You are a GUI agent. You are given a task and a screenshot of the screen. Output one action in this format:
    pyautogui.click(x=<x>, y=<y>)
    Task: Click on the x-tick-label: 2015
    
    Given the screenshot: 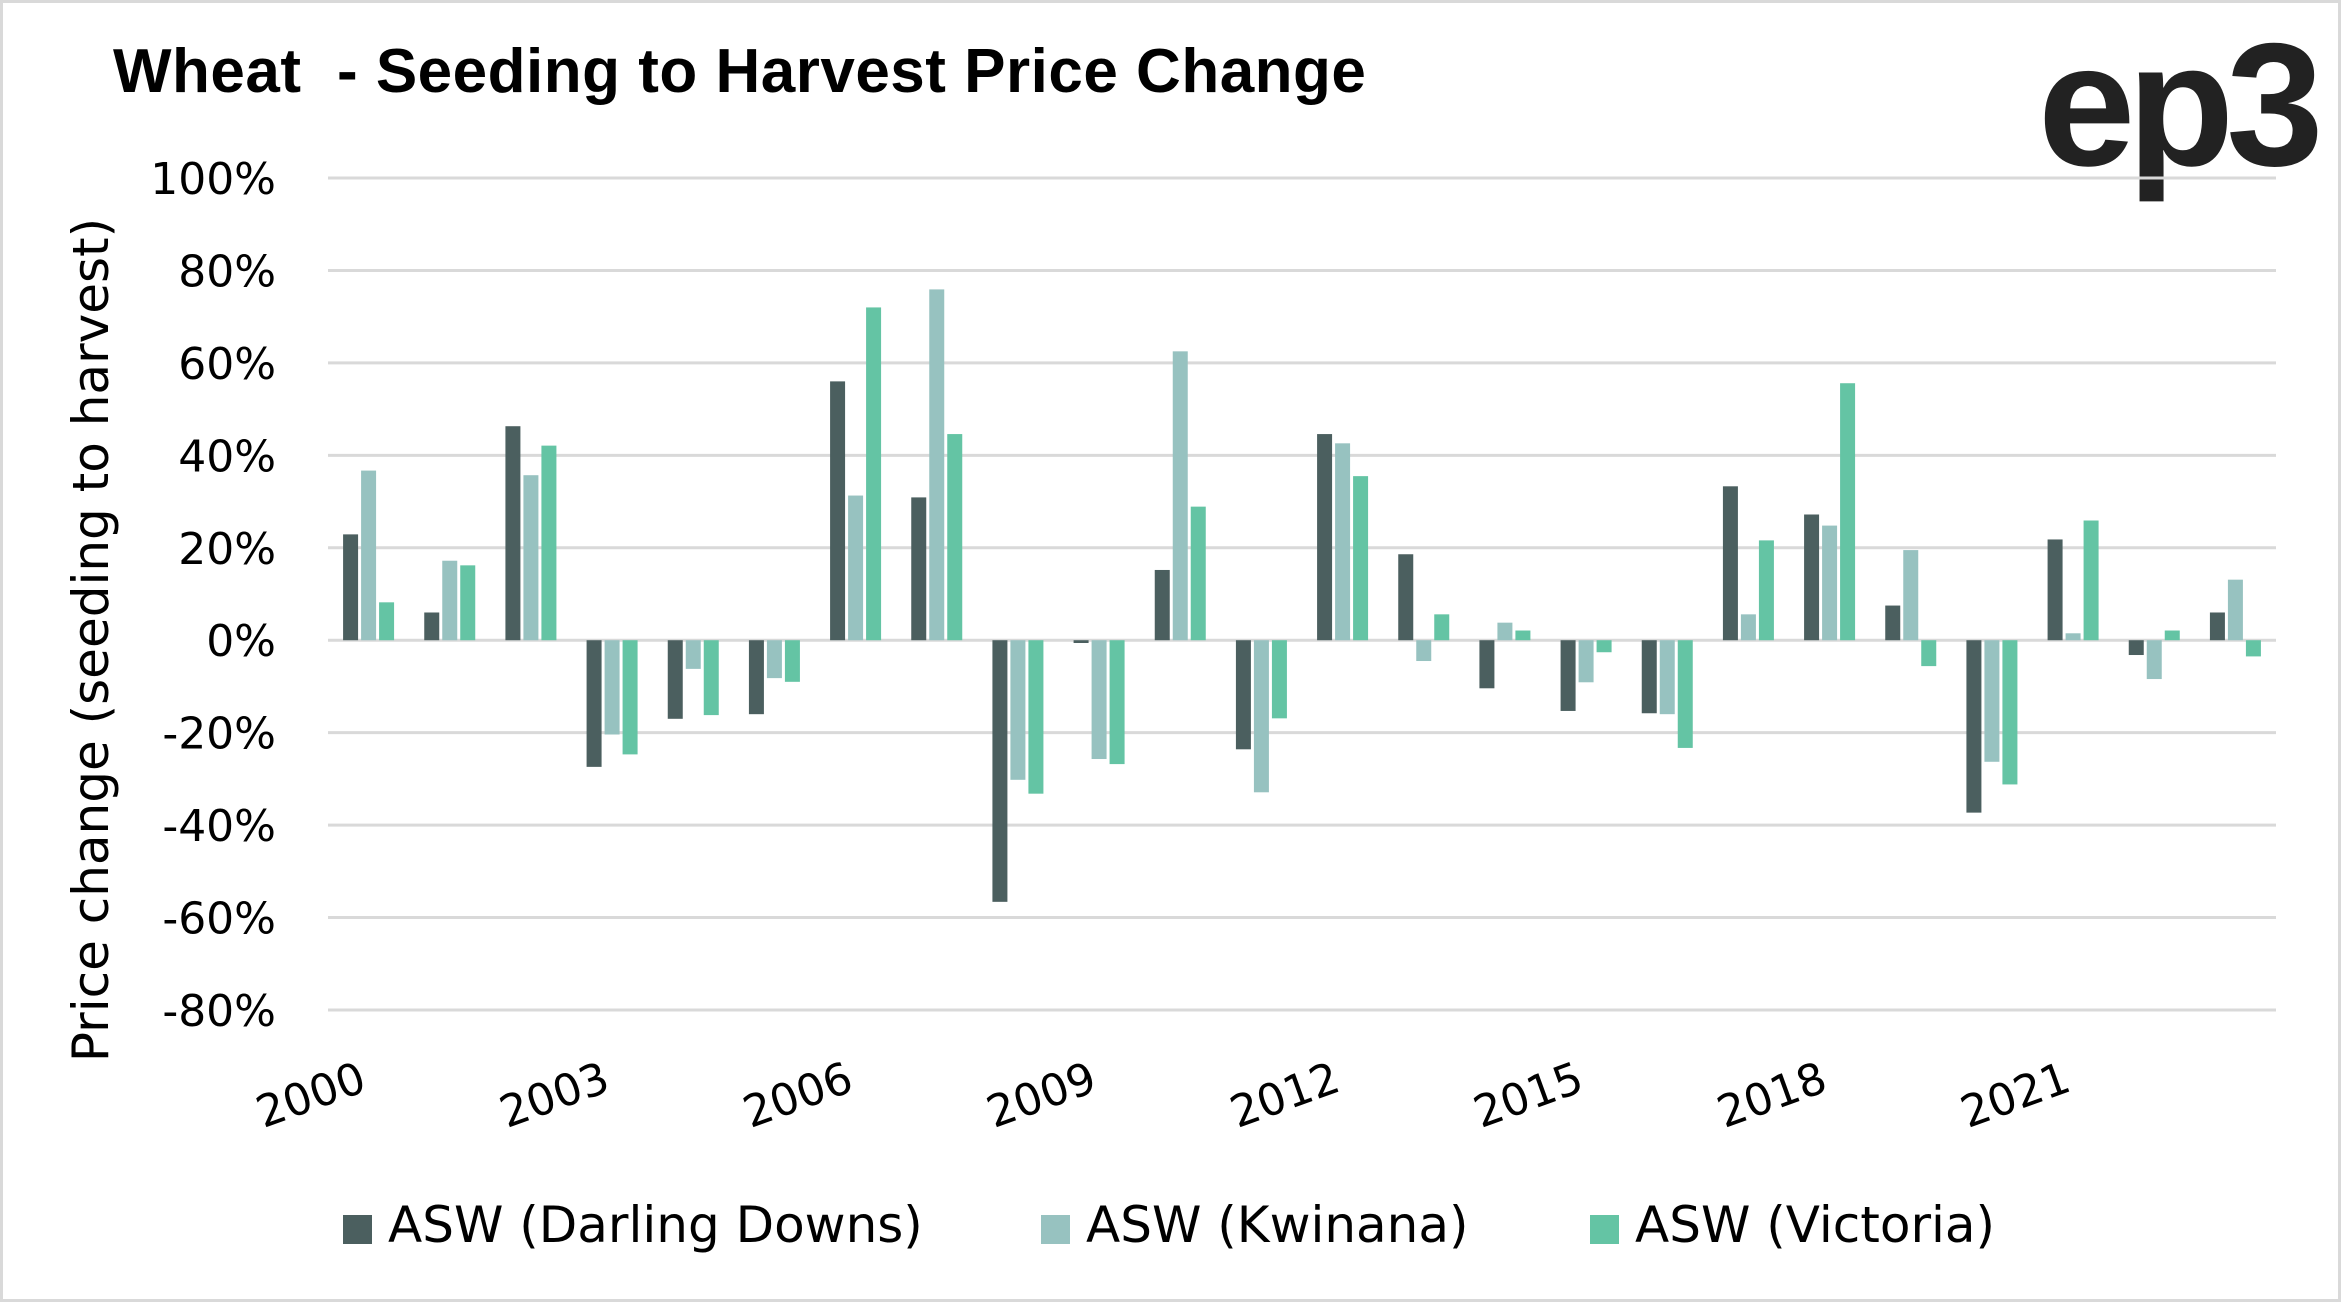 What is the action you would take?
    pyautogui.click(x=1528, y=1095)
    